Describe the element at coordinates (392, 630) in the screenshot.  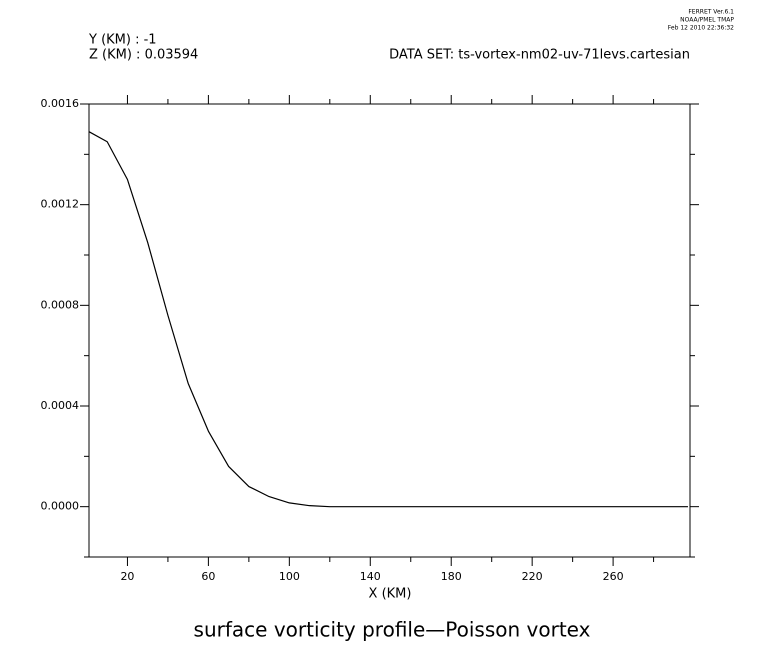
I see `chart-title: surface vorticity profile—Poisson vortex` at that location.